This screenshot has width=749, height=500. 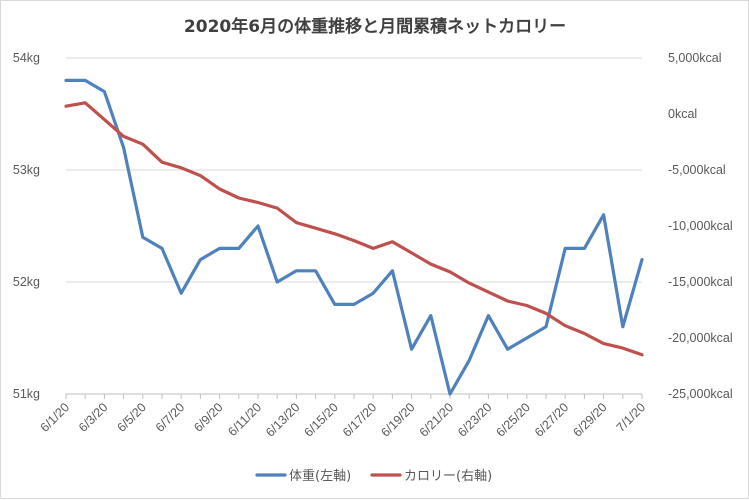 What do you see at coordinates (697, 170) in the screenshot?
I see `right-tick-label: -5,000kcal` at bounding box center [697, 170].